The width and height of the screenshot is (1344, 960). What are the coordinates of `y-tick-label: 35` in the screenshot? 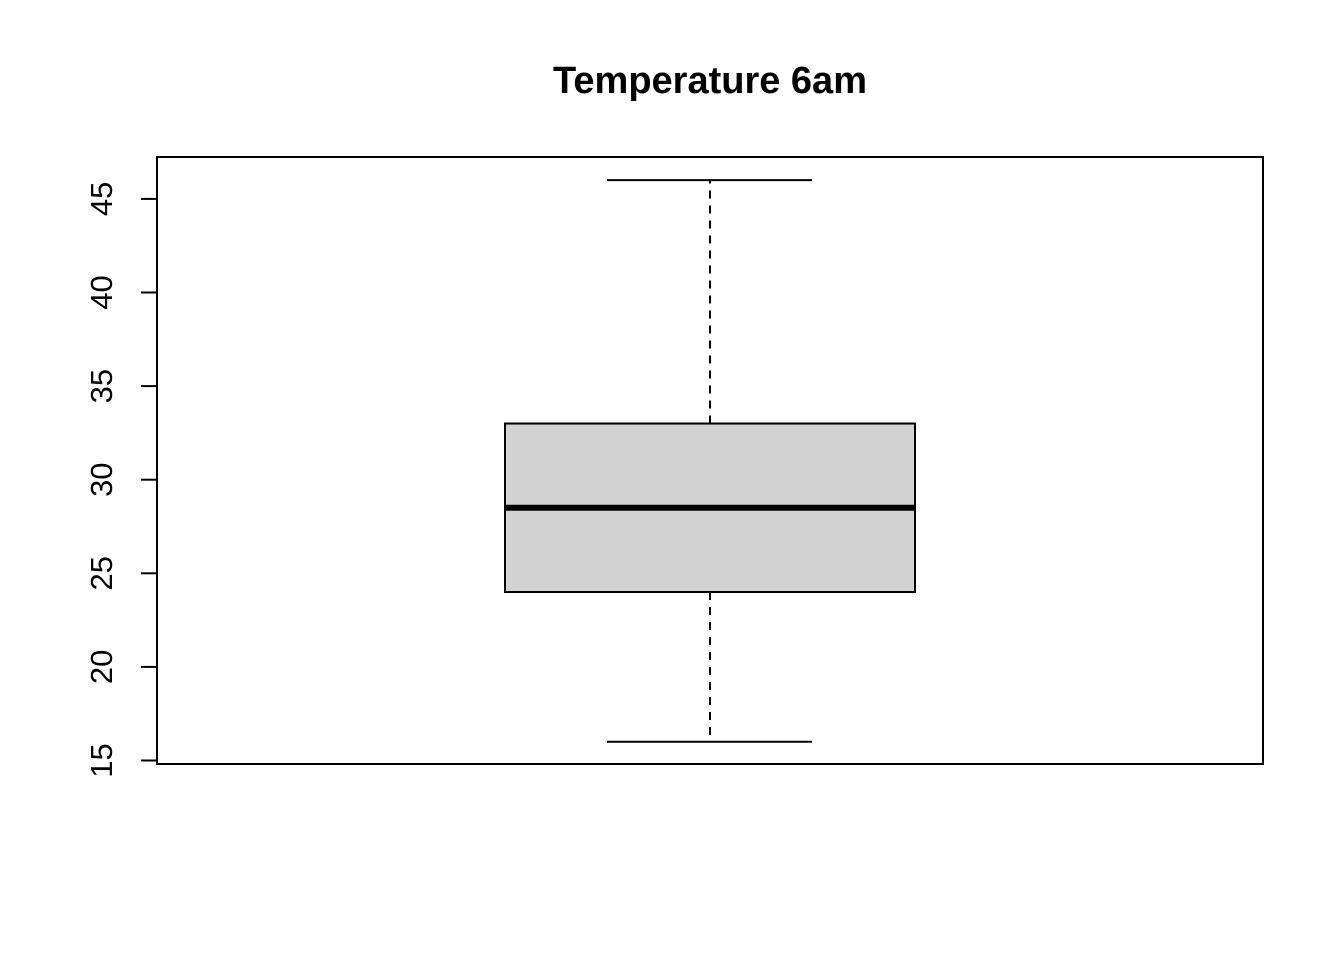 It's located at (101, 386).